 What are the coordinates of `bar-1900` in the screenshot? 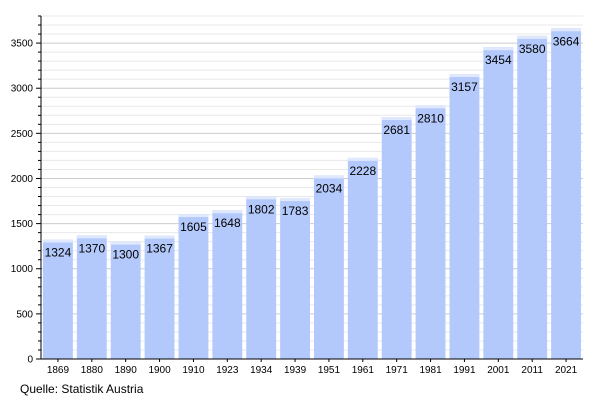 It's located at (159, 297).